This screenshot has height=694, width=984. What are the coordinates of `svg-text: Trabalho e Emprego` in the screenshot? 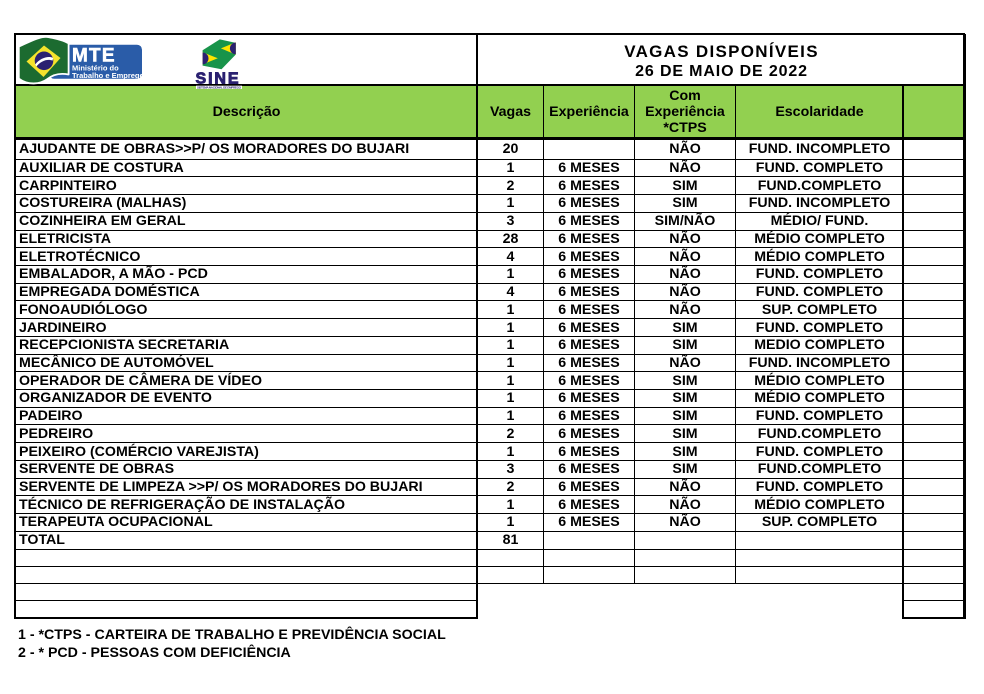 It's located at (108, 75).